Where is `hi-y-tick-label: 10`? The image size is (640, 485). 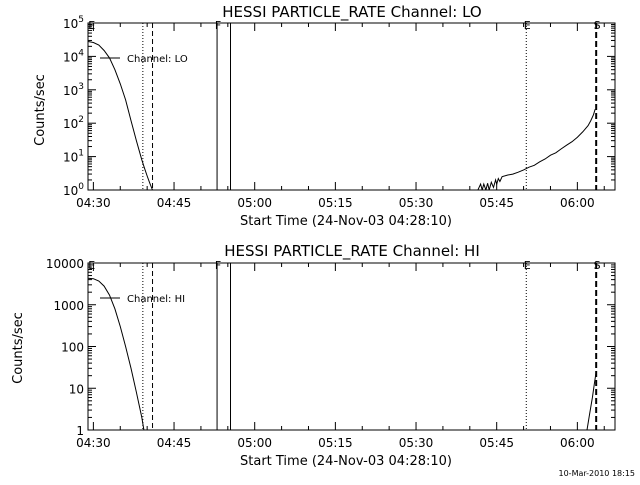 hi-y-tick-label: 10 is located at coordinates (76, 389).